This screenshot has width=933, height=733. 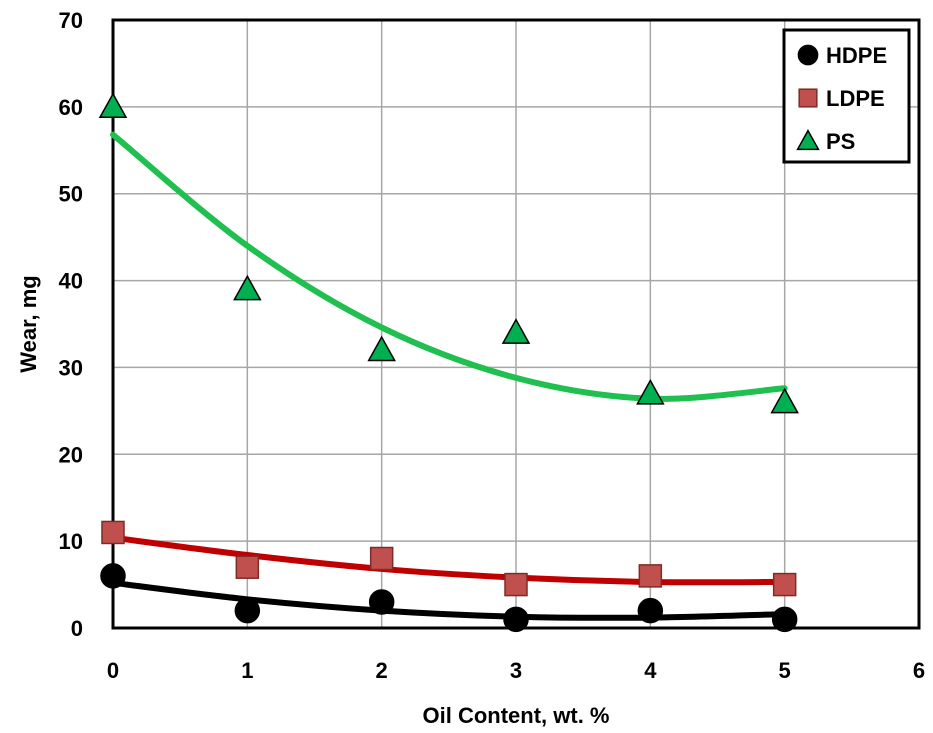 What do you see at coordinates (71, 454) in the screenshot?
I see `y-tick-label-20: 20` at bounding box center [71, 454].